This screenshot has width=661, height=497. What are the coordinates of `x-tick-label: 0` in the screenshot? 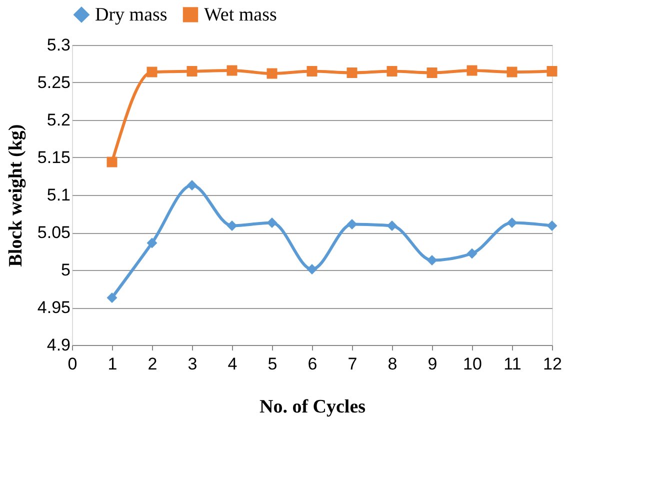 It's located at (73, 364).